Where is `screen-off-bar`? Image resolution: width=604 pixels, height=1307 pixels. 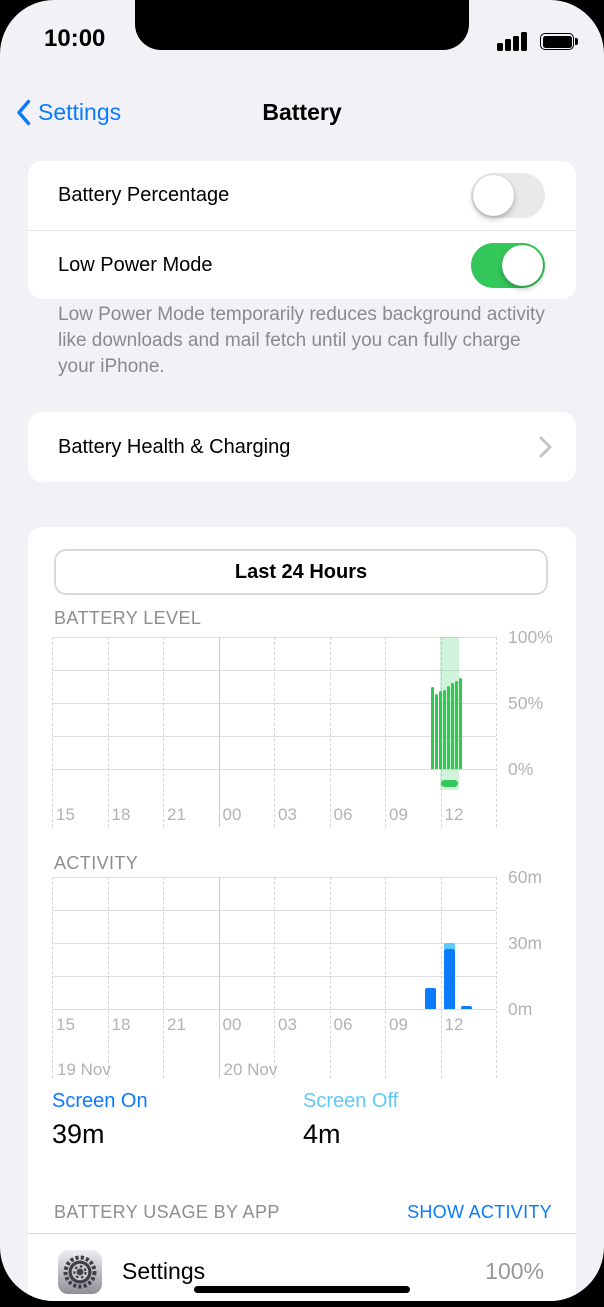 screen-off-bar is located at coordinates (450, 946).